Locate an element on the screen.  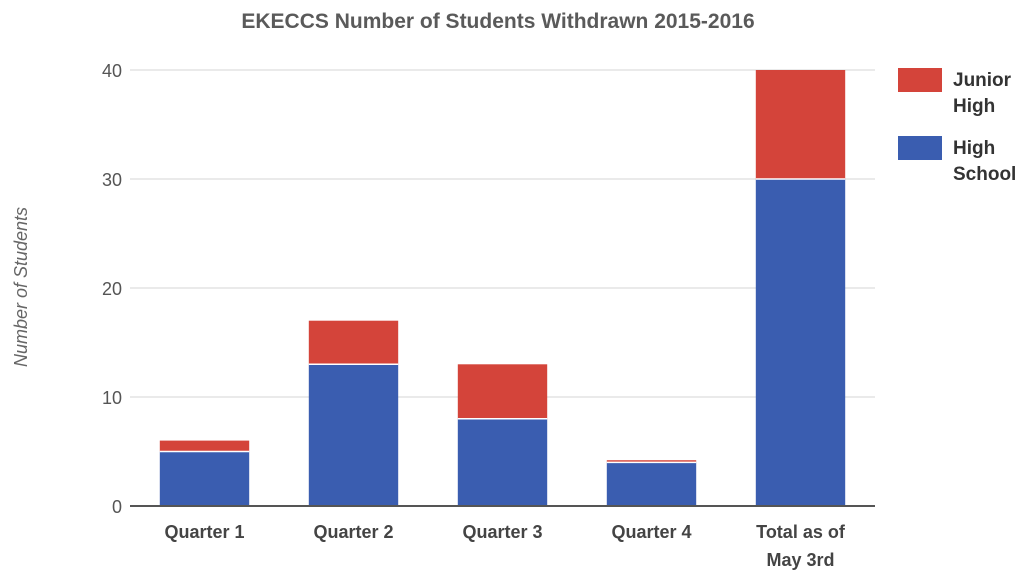
x-category-label: May 3rd is located at coordinates (800, 560).